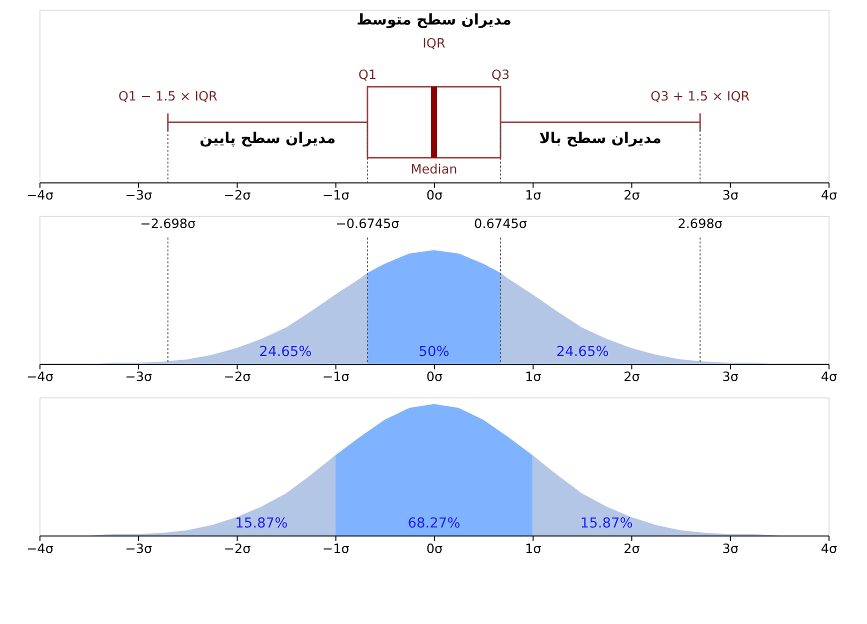 This screenshot has height=624, width=867. What do you see at coordinates (434, 44) in the screenshot?
I see `text: IQR` at bounding box center [434, 44].